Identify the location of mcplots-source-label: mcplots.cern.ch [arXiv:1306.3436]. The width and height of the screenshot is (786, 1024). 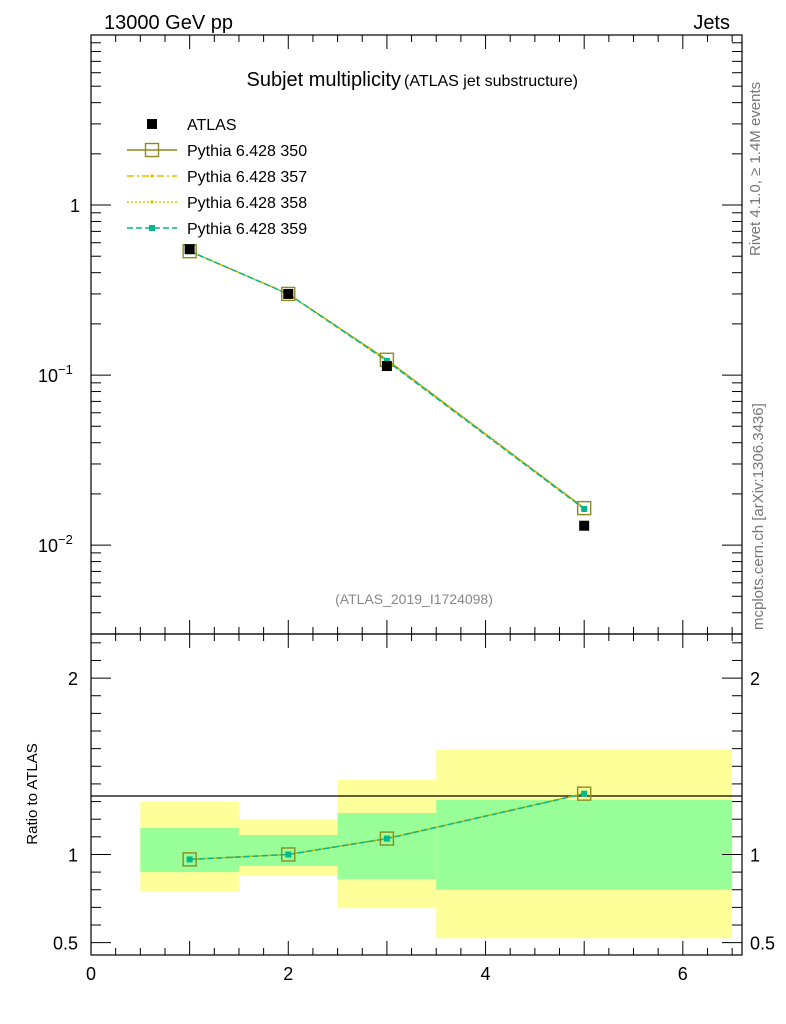
(758, 516).